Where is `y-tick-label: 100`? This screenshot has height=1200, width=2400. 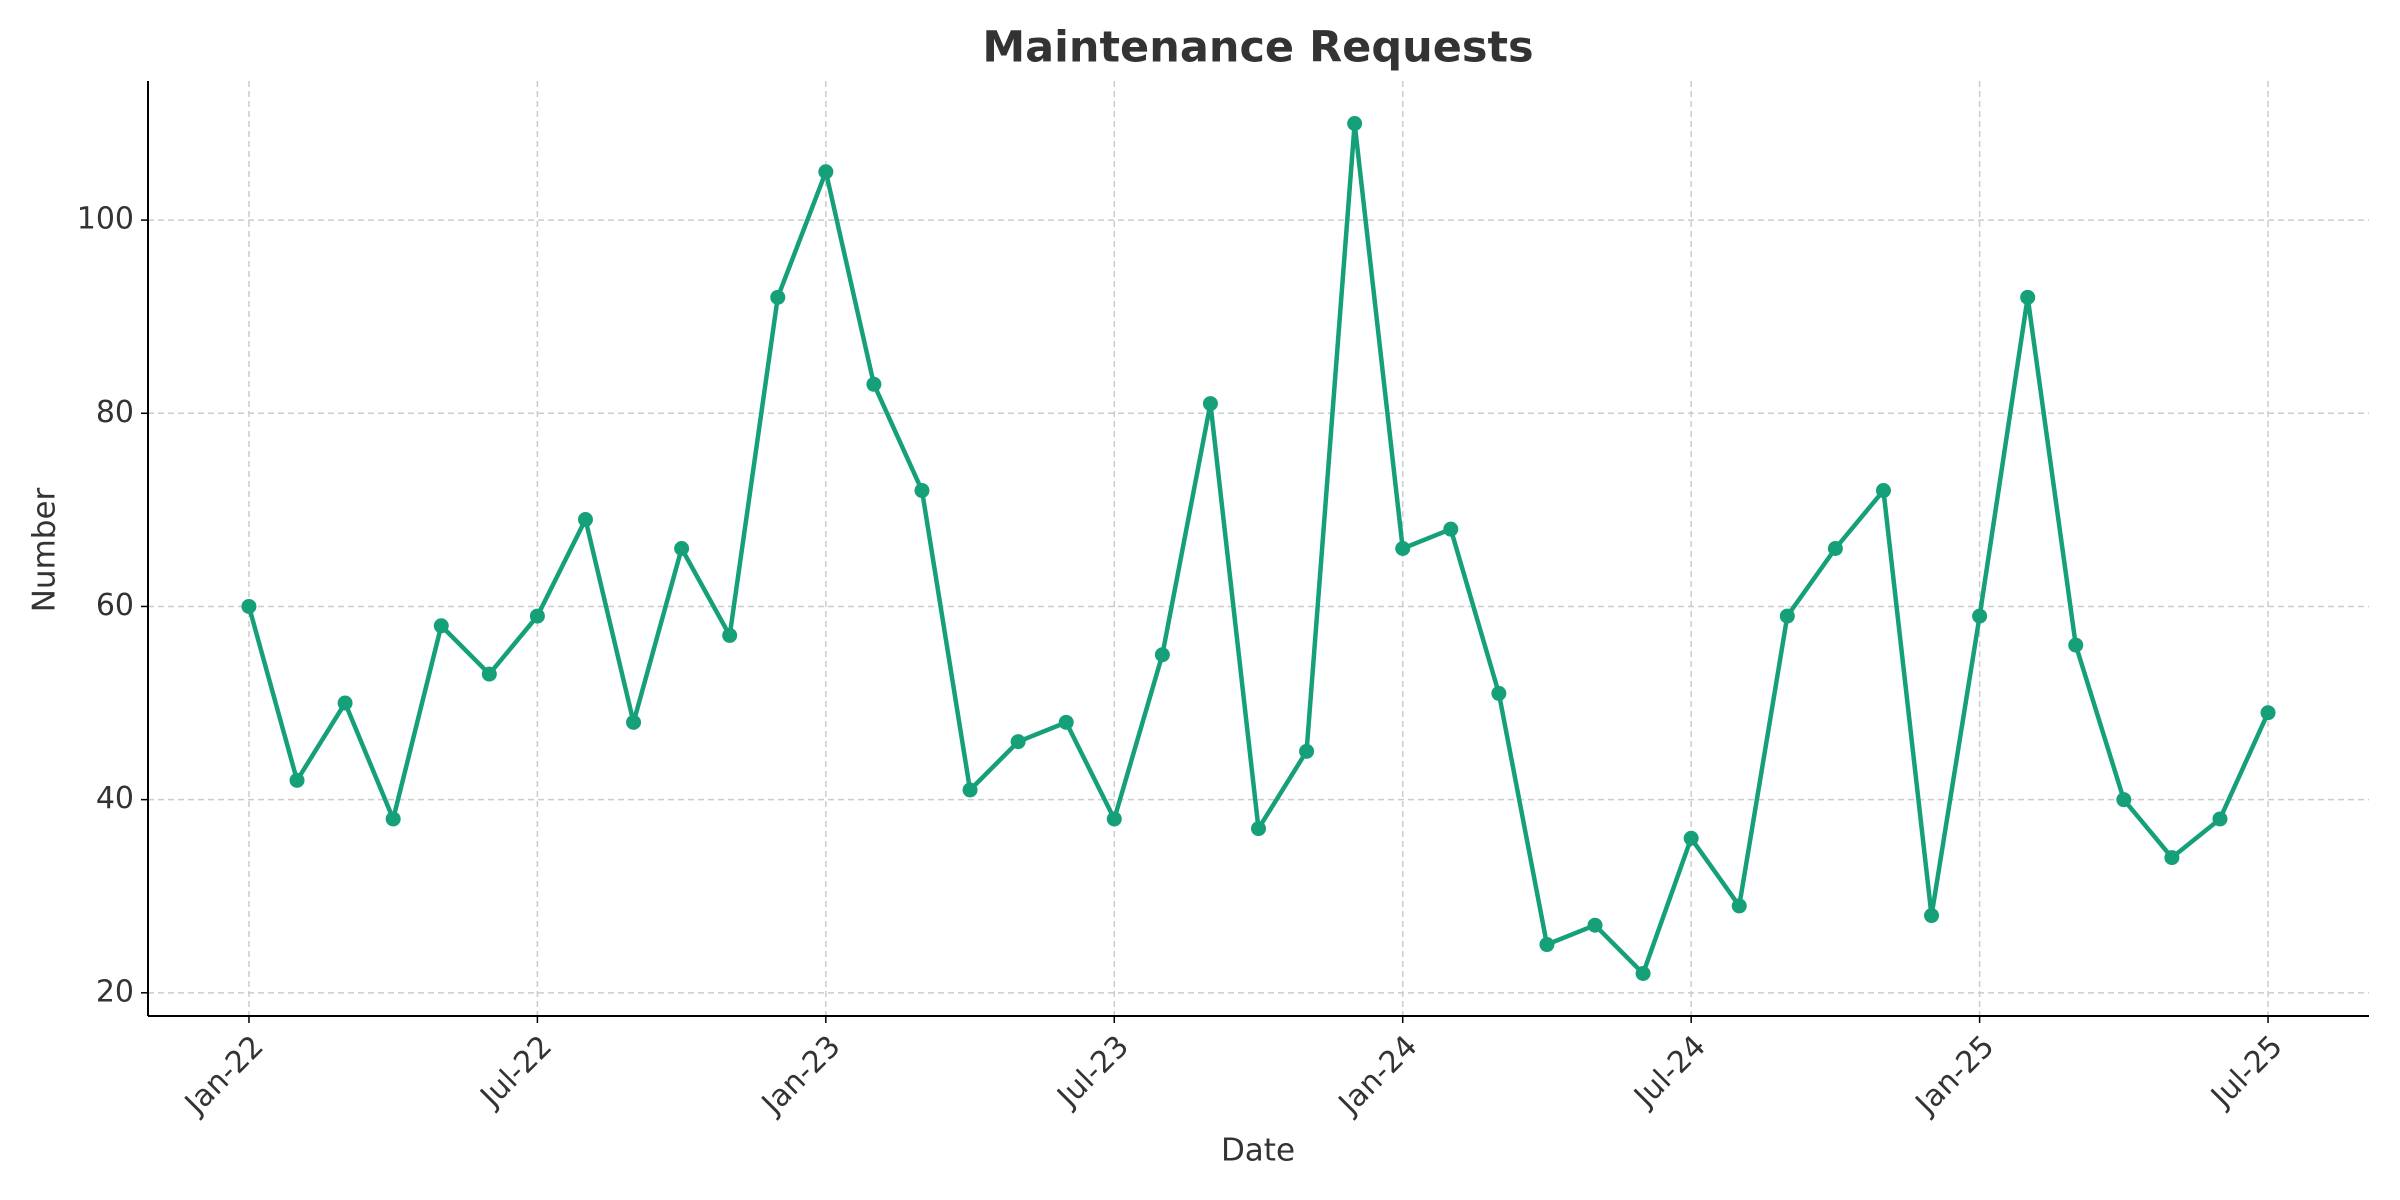 y-tick-label: 100 is located at coordinates (105, 219).